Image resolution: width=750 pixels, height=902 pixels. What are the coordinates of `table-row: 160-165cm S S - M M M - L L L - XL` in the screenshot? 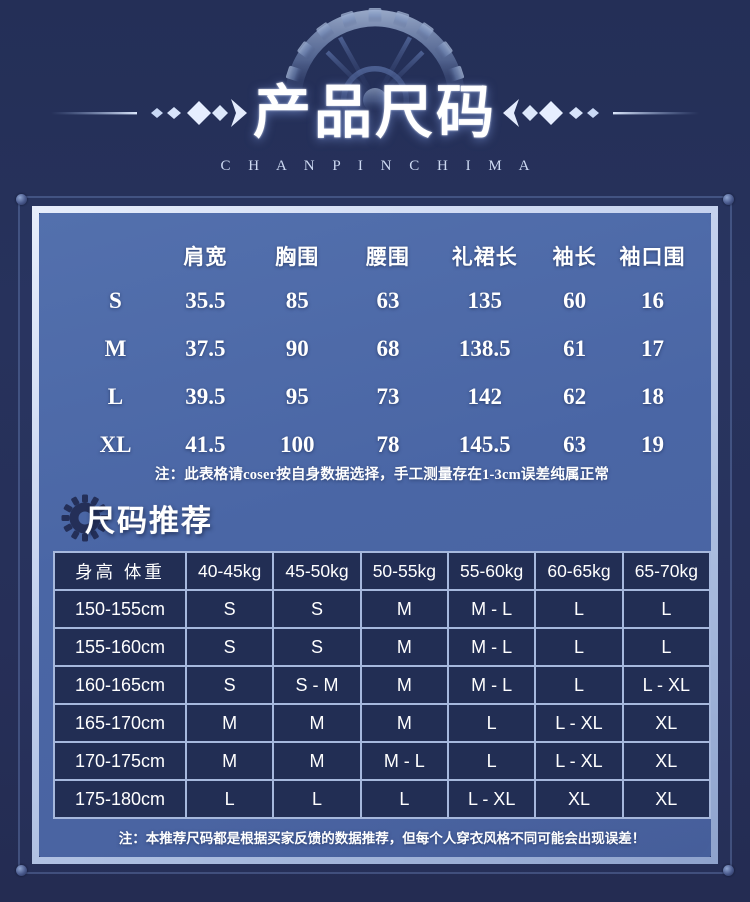 It's located at (382, 685).